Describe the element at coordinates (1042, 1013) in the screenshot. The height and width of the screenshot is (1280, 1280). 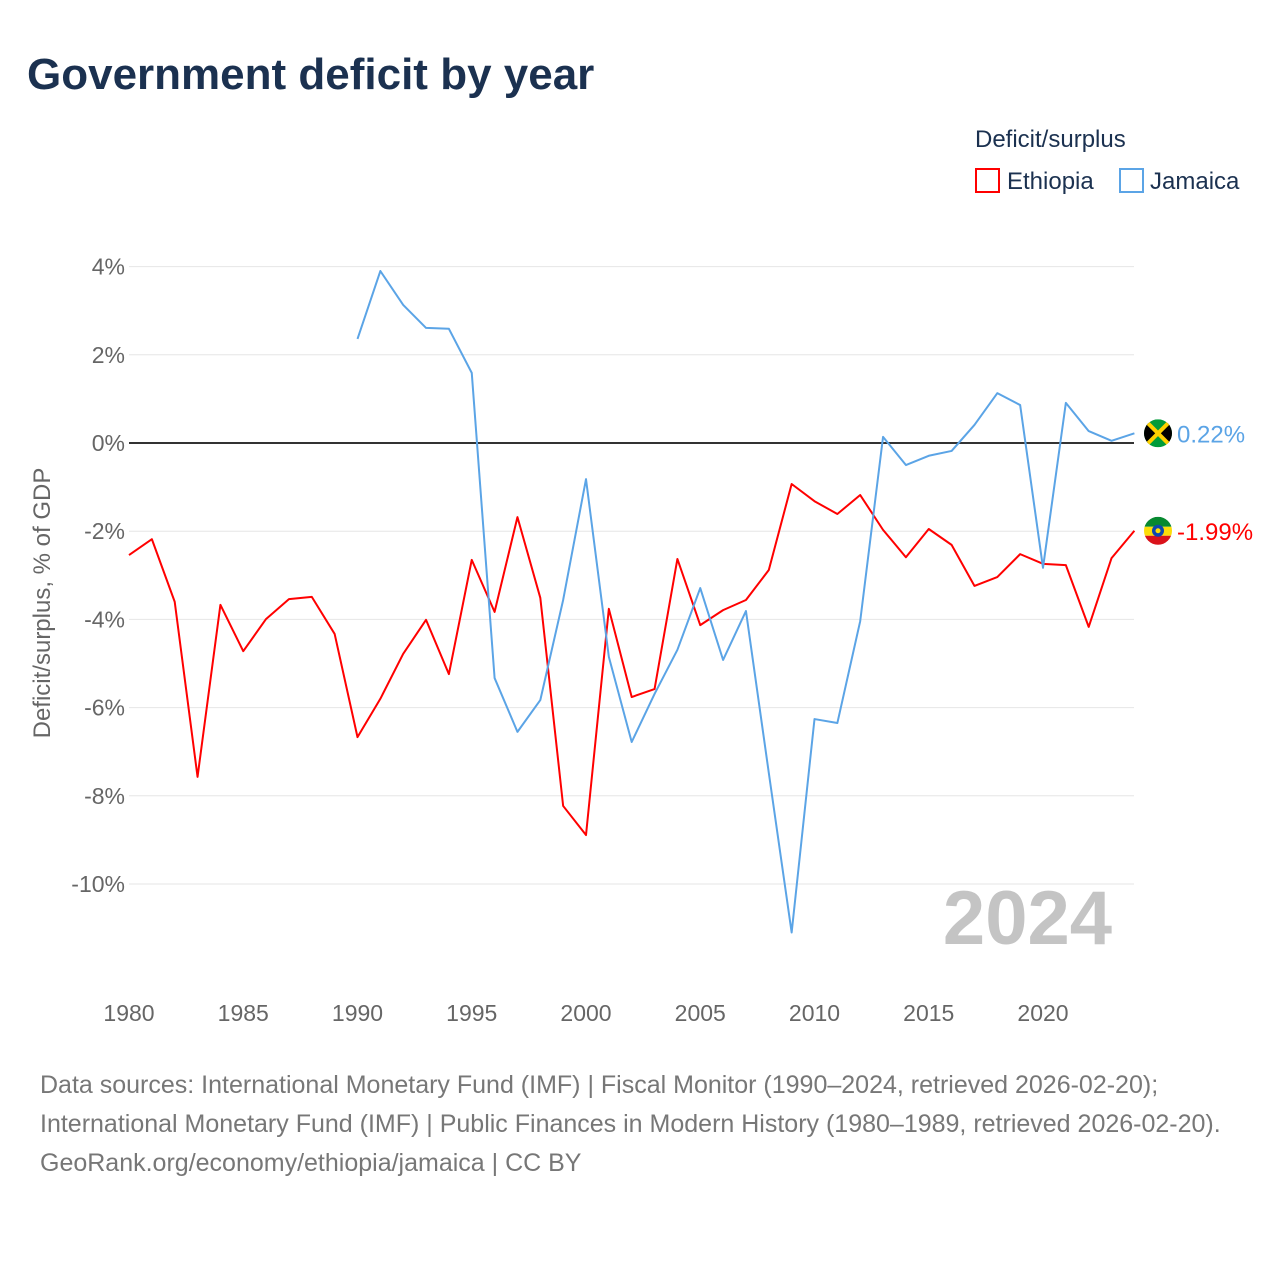
I see `x-tick-label: 2020` at that location.